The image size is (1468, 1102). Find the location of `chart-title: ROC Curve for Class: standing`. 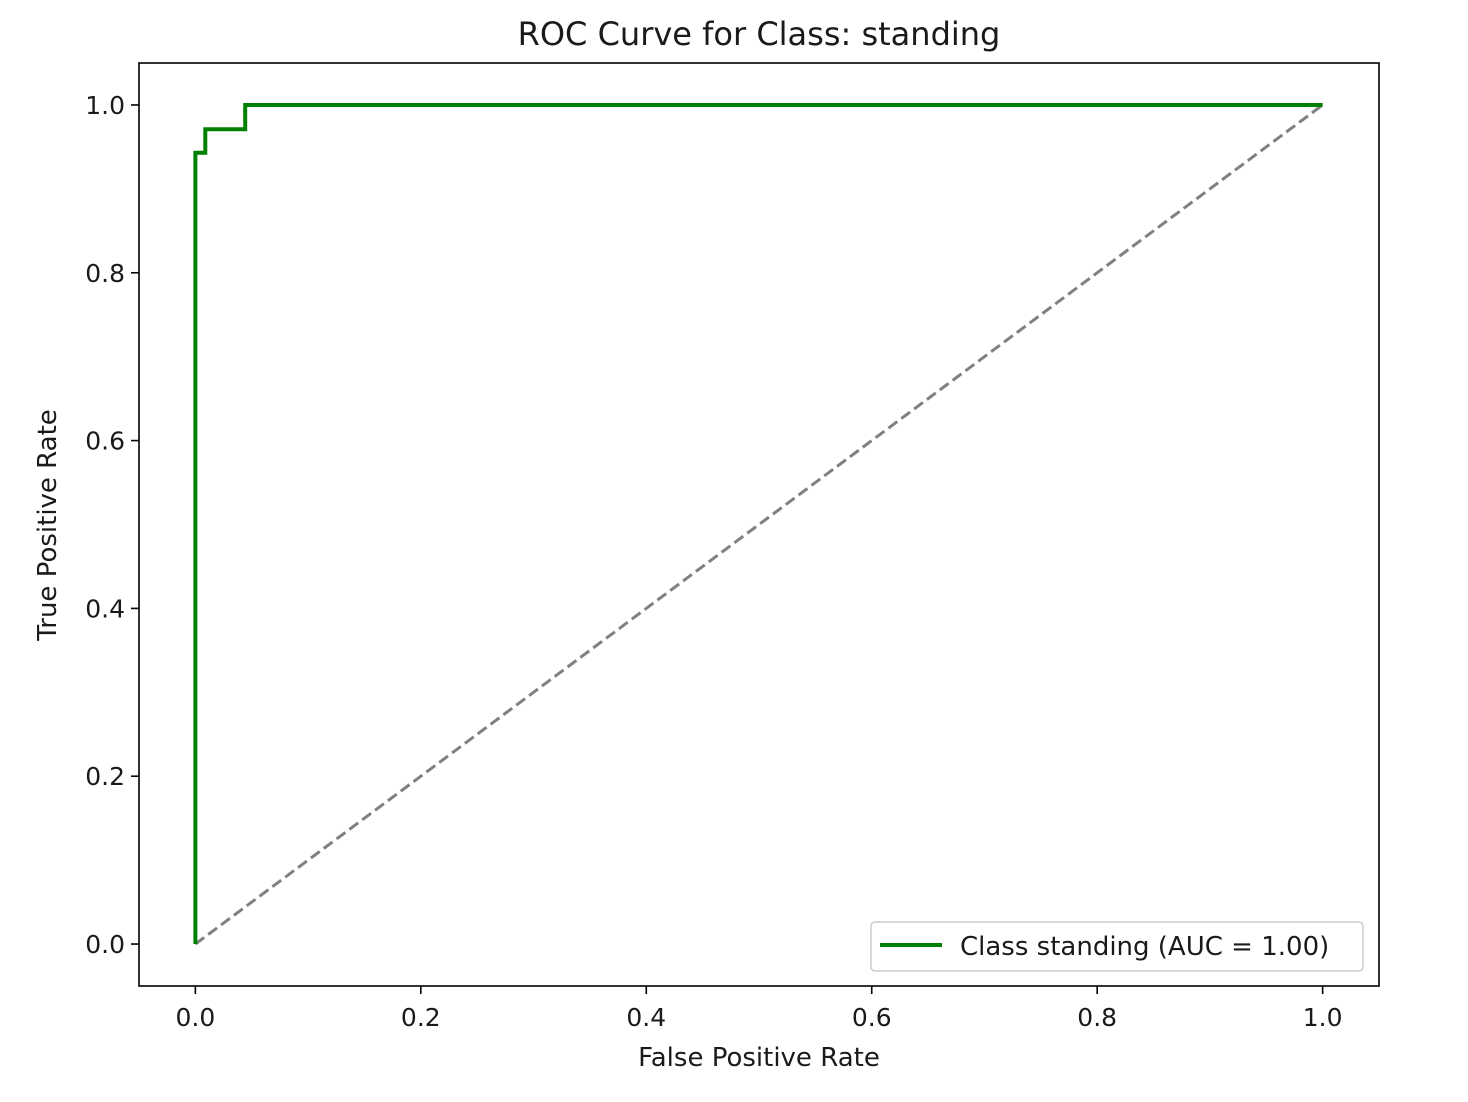

chart-title: ROC Curve for Class: standing is located at coordinates (759, 34).